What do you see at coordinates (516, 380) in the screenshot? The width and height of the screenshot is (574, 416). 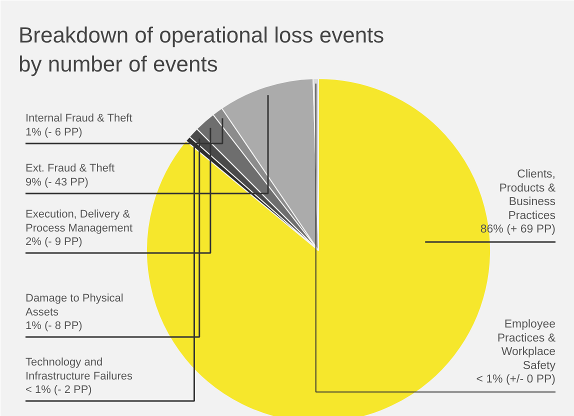 I see `data-label: < 1% (+/- 0 PP)` at bounding box center [516, 380].